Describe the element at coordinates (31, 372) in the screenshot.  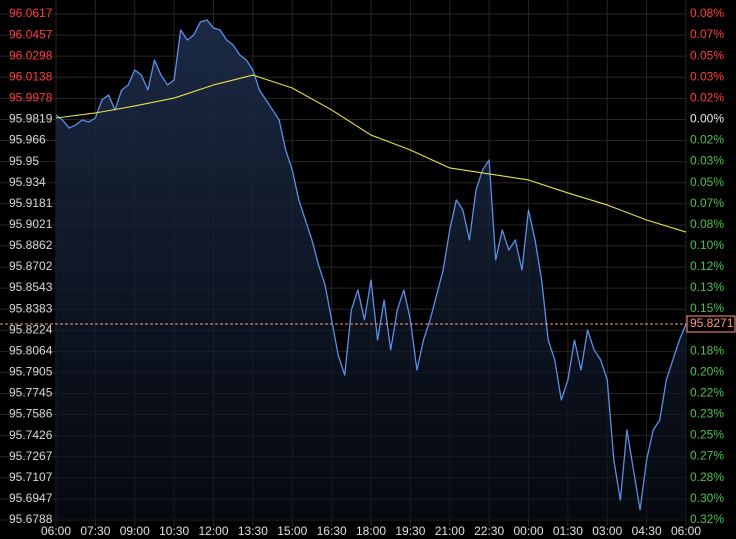
I see `y-tick-label: 95.7905` at that location.